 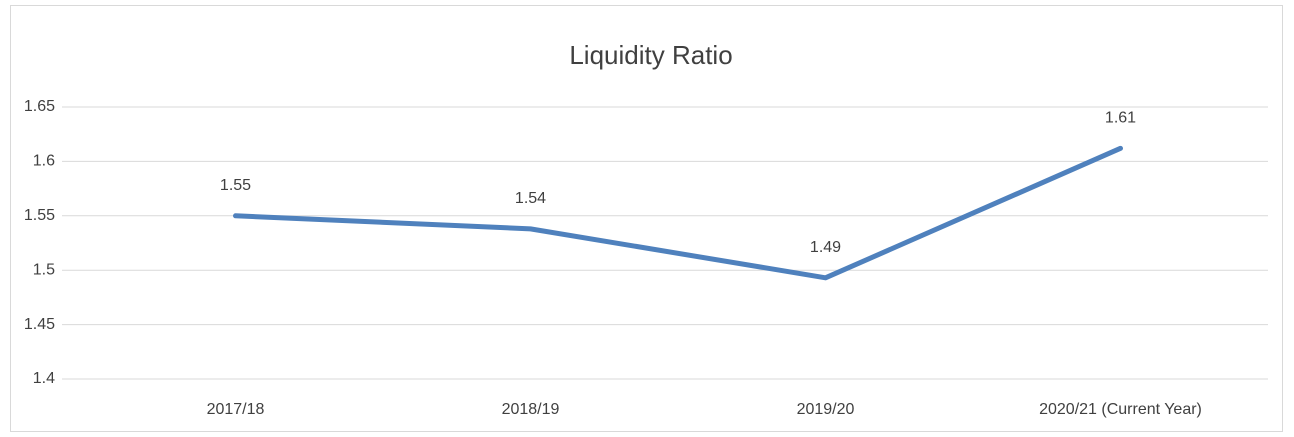 I want to click on data-label: 1.55, so click(x=235, y=185).